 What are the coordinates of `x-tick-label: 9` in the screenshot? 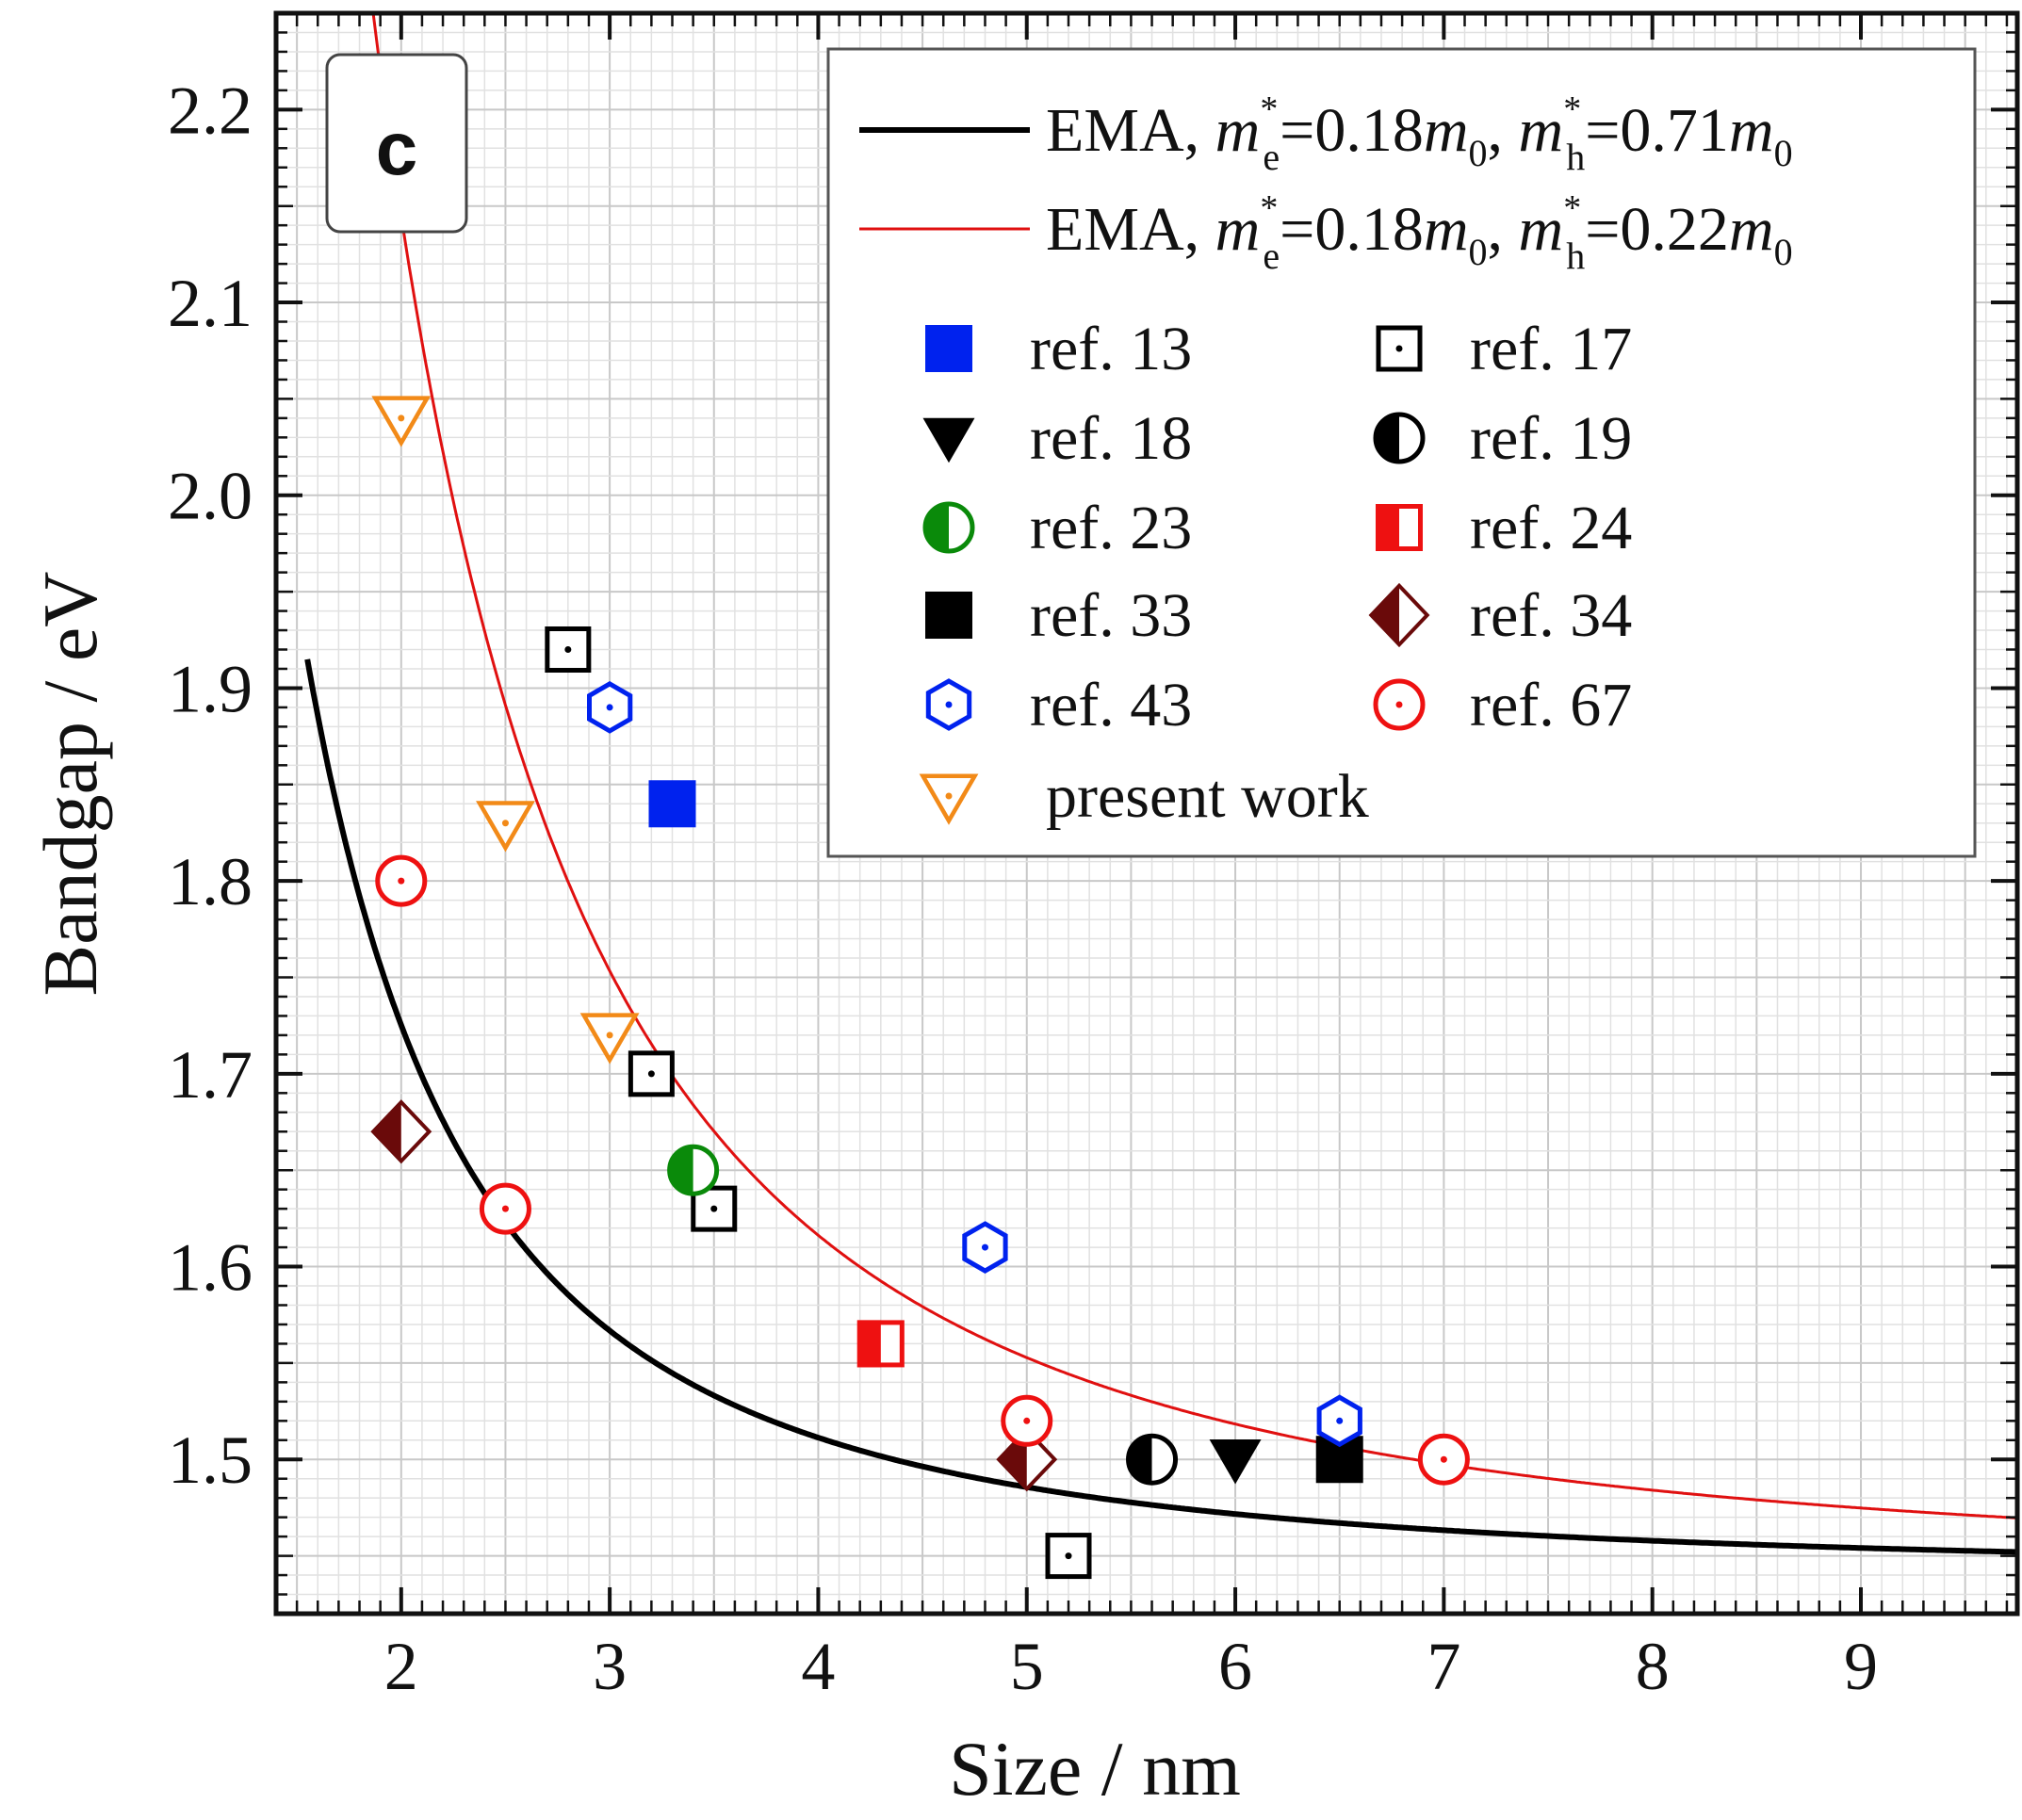 It's located at (1861, 1666).